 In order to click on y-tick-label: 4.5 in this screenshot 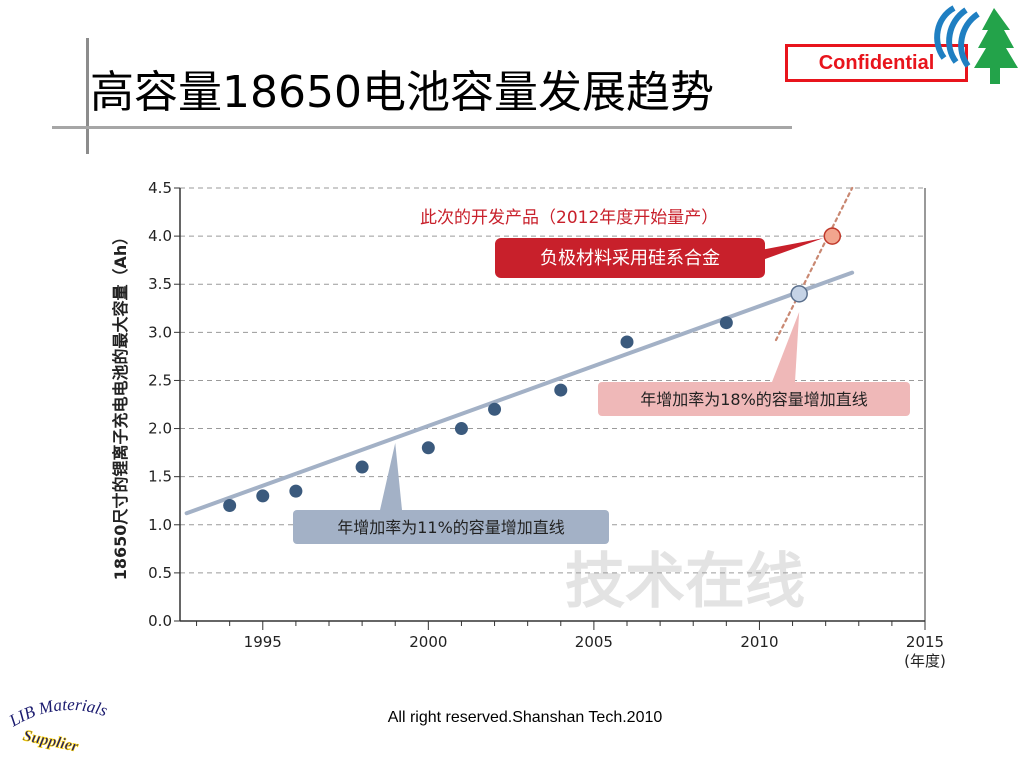, I will do `click(160, 188)`.